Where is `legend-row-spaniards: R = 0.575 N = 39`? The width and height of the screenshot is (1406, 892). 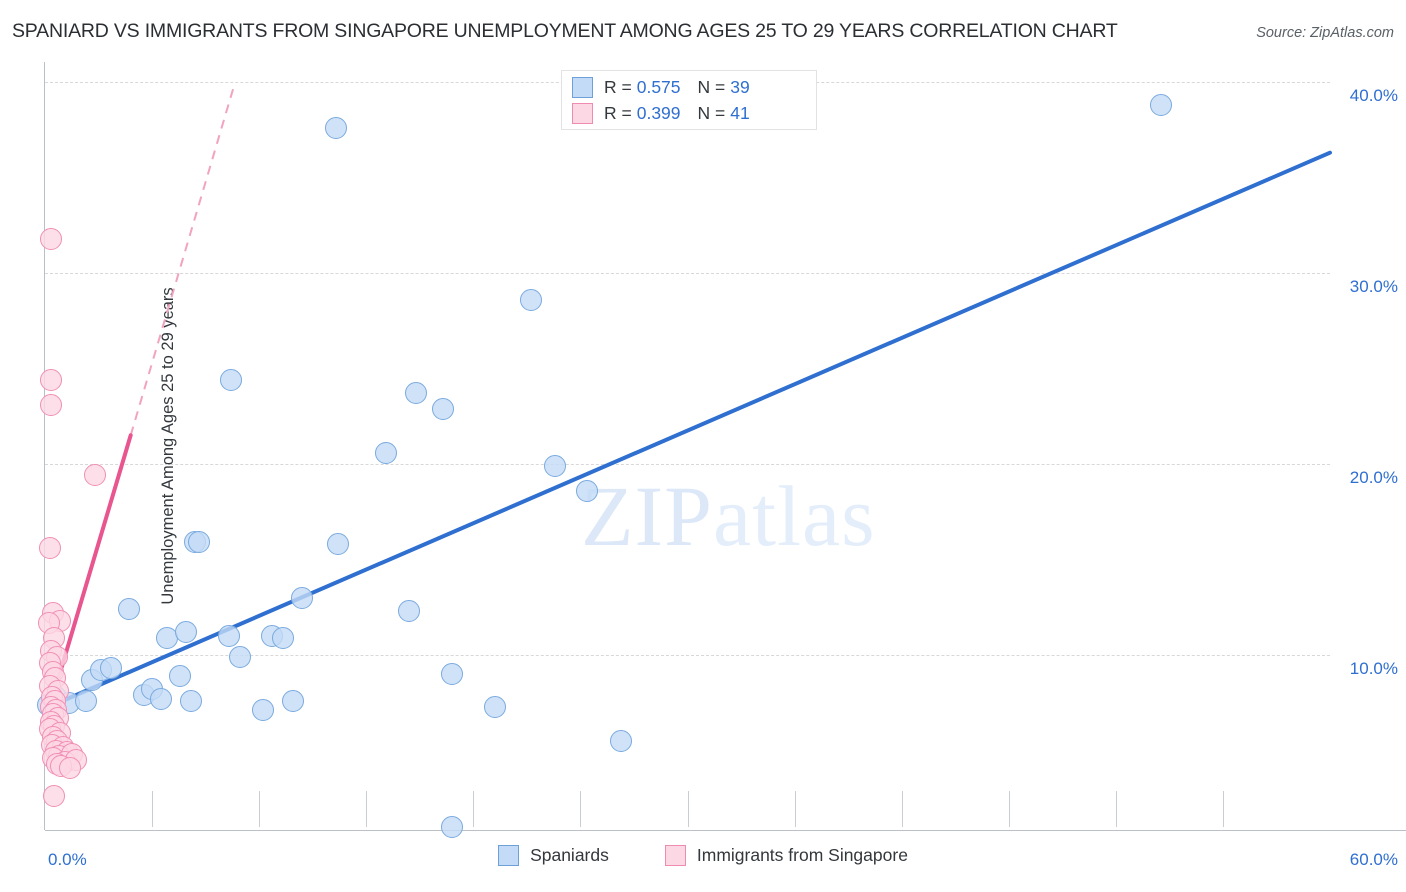 legend-row-spaniards: R = 0.575 N = 39 is located at coordinates (661, 87).